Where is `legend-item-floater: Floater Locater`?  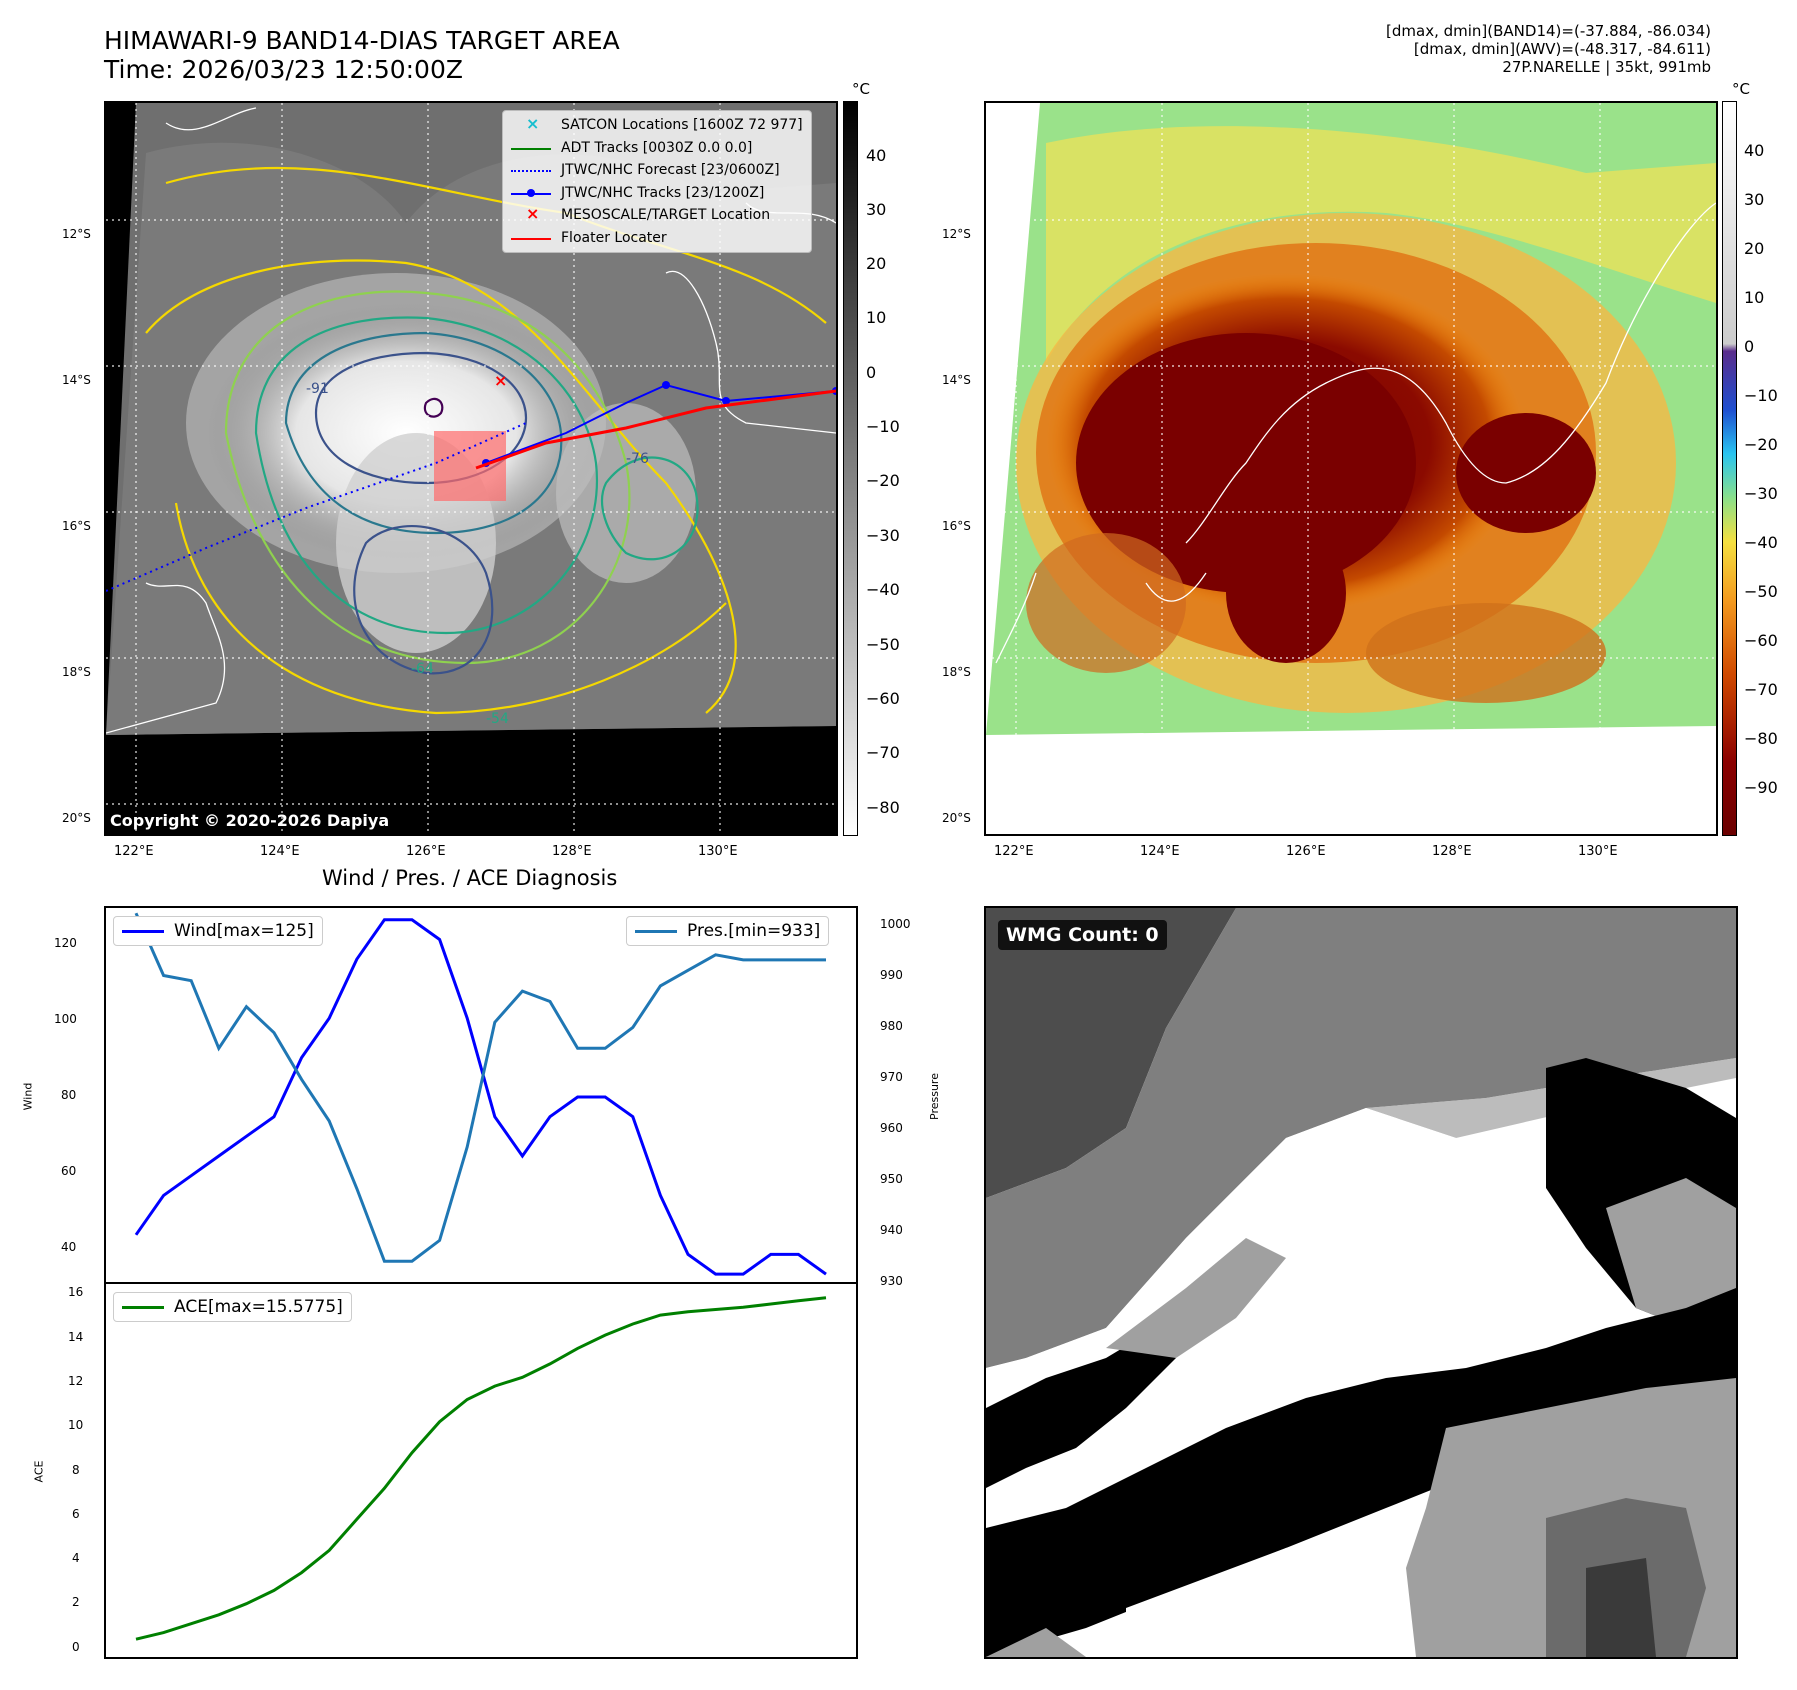
legend-item-floater: Floater Locater is located at coordinates (657, 238).